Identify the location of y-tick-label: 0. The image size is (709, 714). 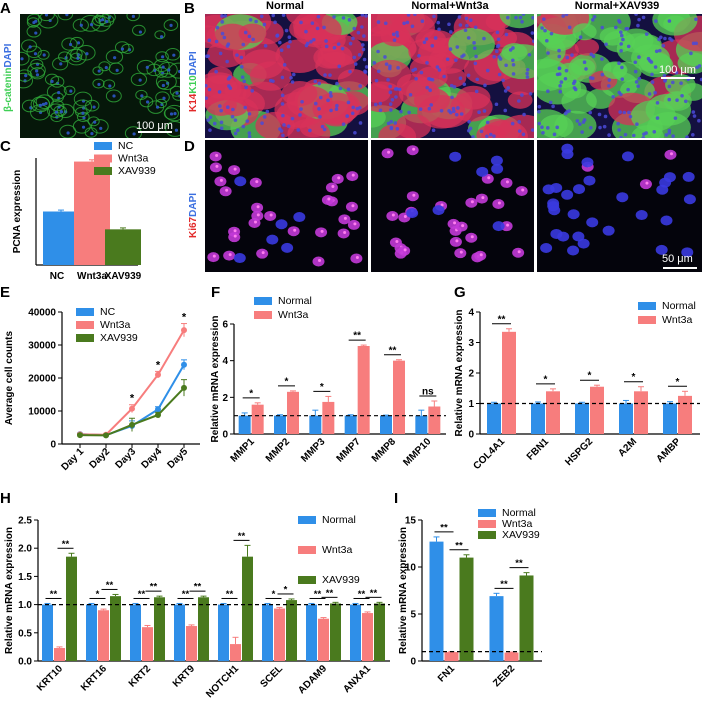
(53, 445).